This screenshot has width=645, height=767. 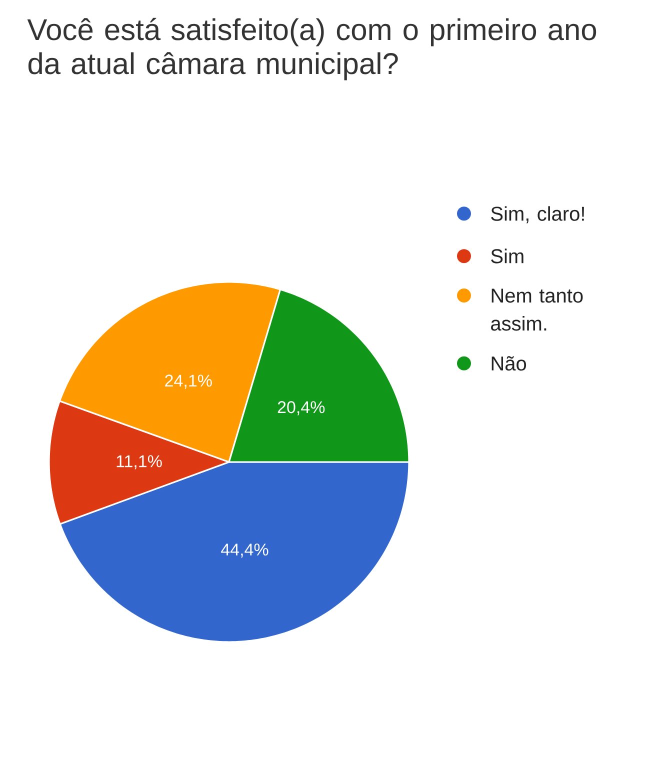 What do you see at coordinates (139, 462) in the screenshot?
I see `data-label: 11,1%` at bounding box center [139, 462].